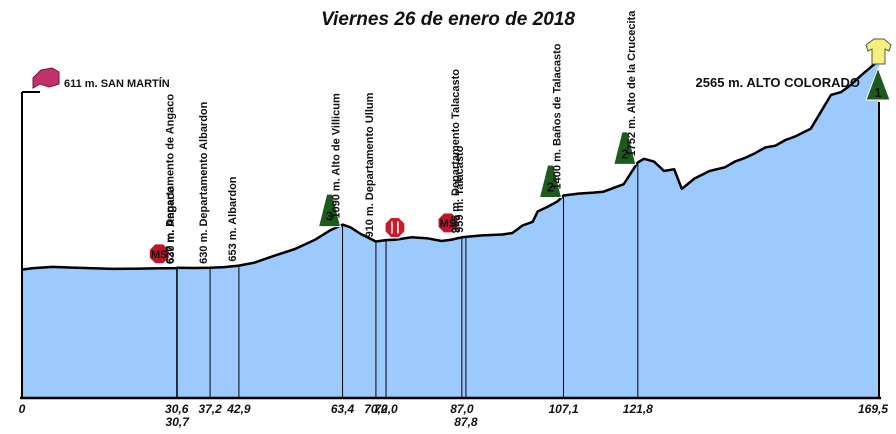 This screenshot has height=434, width=896. Describe the element at coordinates (878, 83) in the screenshot. I see `finish-kom-icon` at that location.